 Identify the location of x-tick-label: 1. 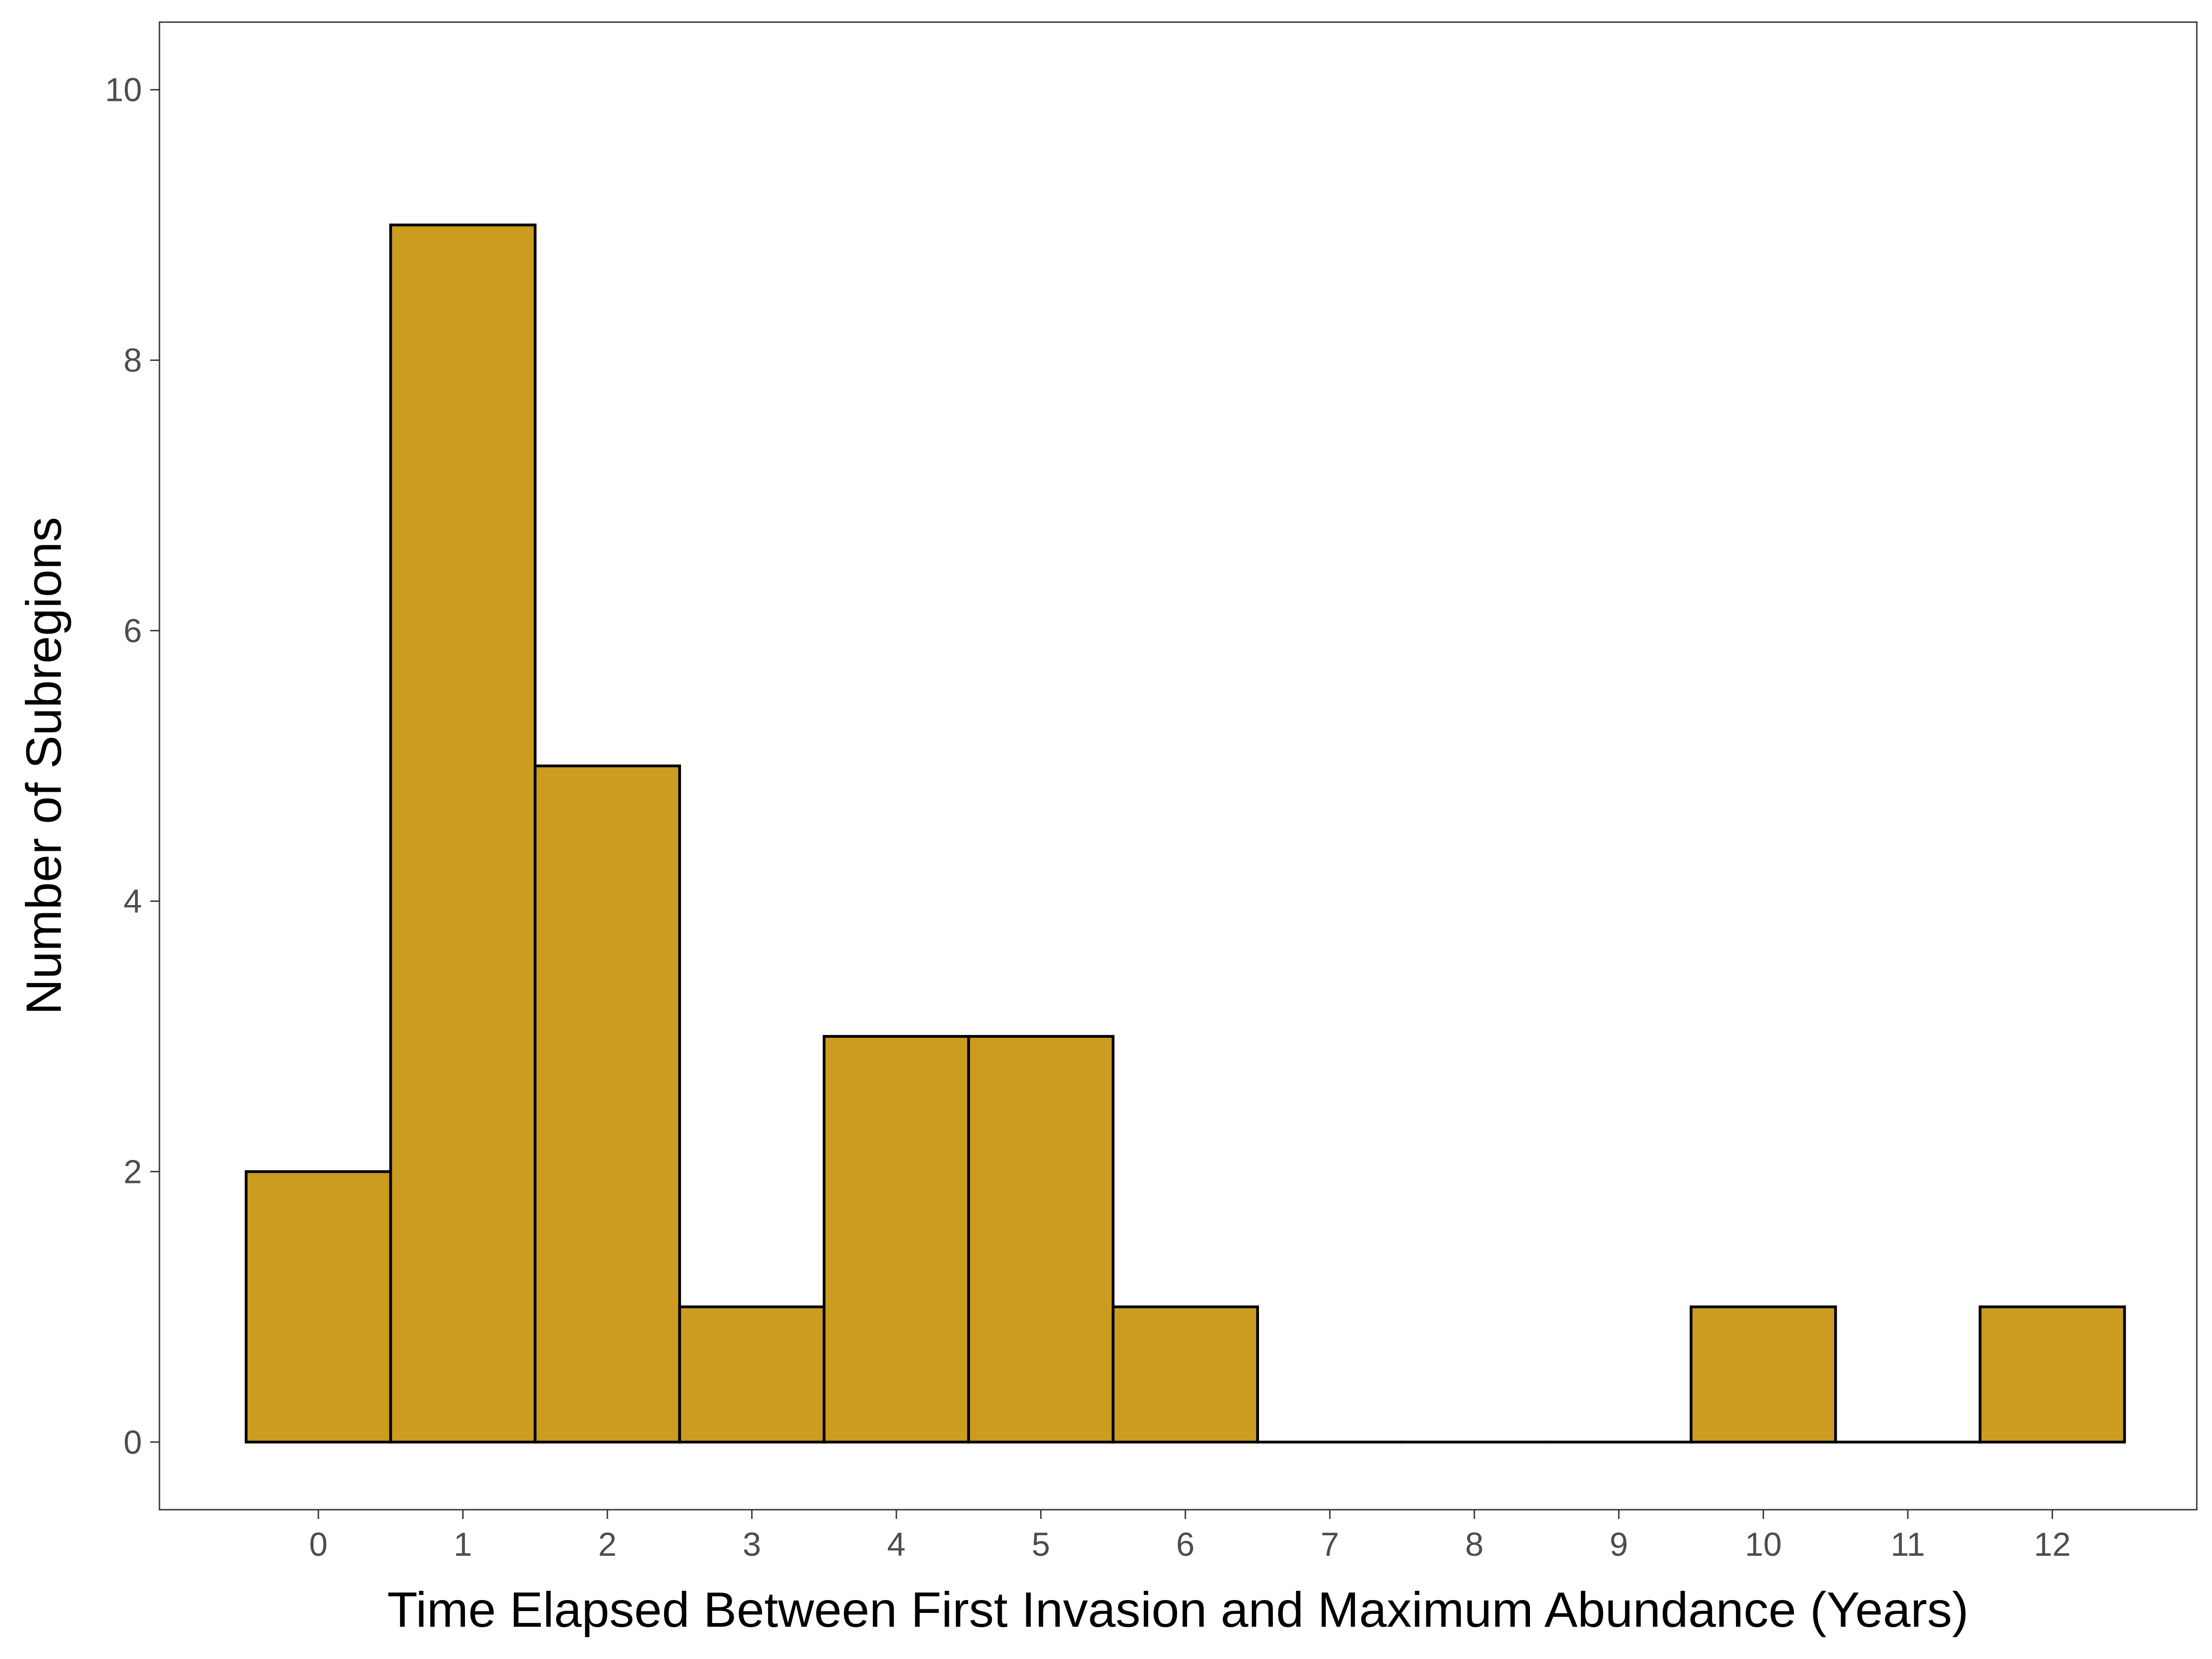
(462, 1544).